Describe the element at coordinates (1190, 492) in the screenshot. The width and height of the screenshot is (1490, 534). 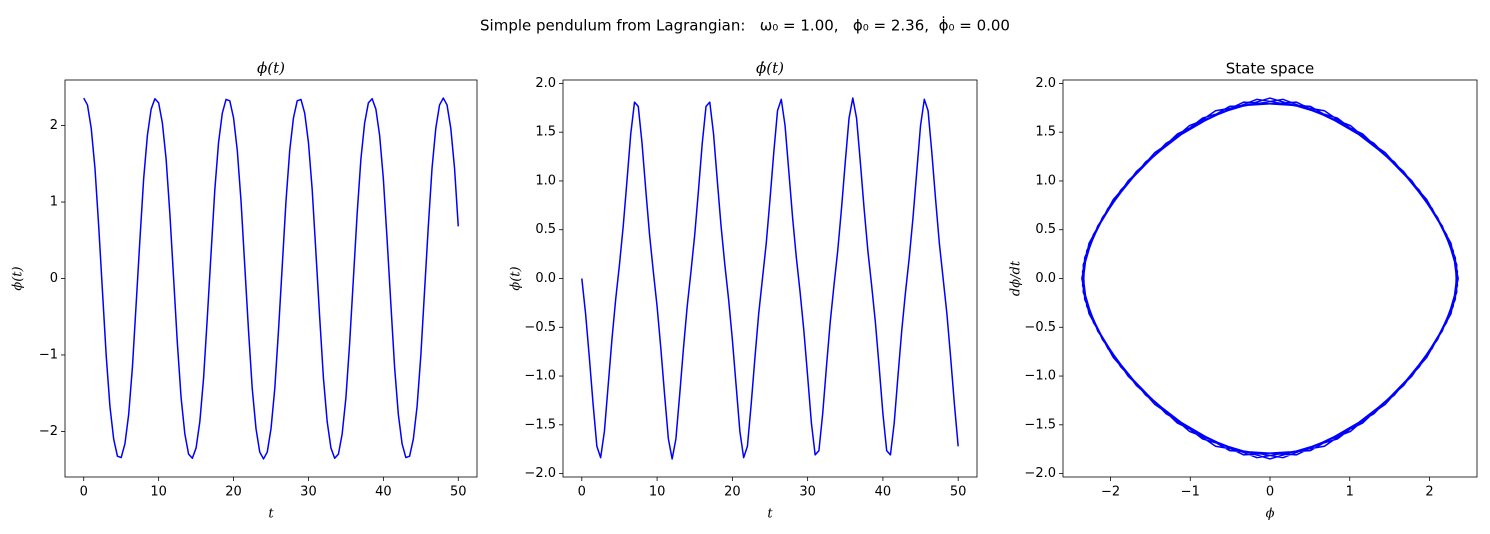
I see `x-tick-label: −1` at that location.